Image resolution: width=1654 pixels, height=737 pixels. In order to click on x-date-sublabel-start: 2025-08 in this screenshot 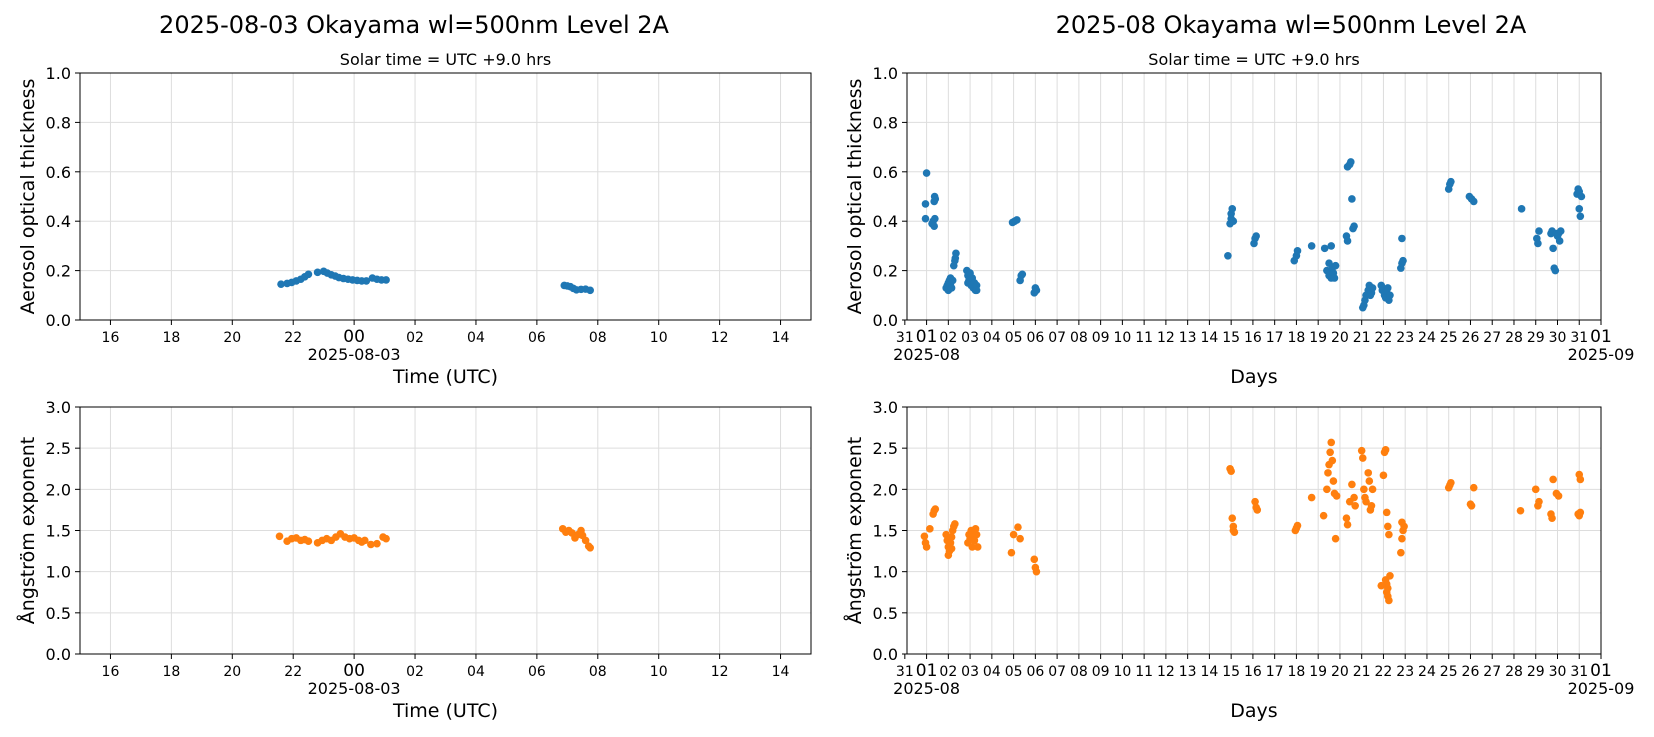, I will do `click(926, 688)`.